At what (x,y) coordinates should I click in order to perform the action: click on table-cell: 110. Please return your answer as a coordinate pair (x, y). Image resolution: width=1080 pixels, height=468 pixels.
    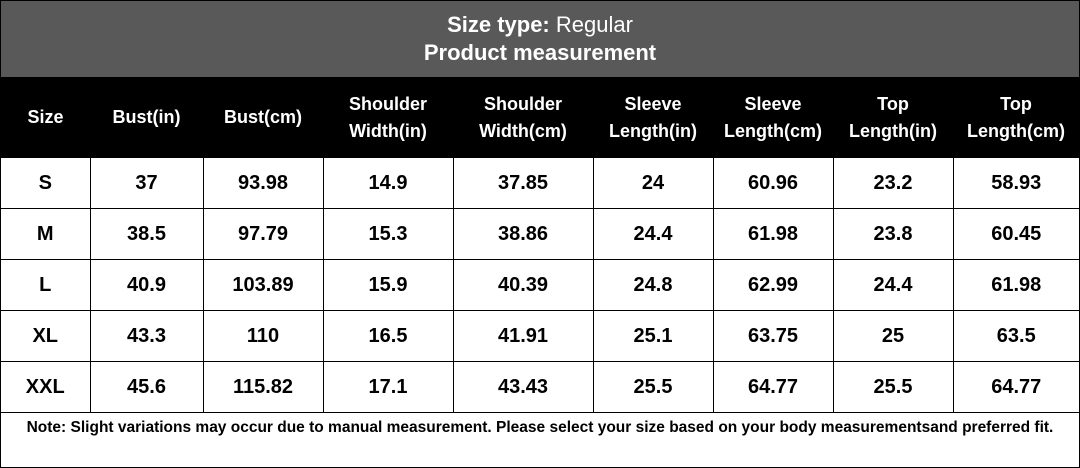
    Looking at the image, I should click on (263, 336).